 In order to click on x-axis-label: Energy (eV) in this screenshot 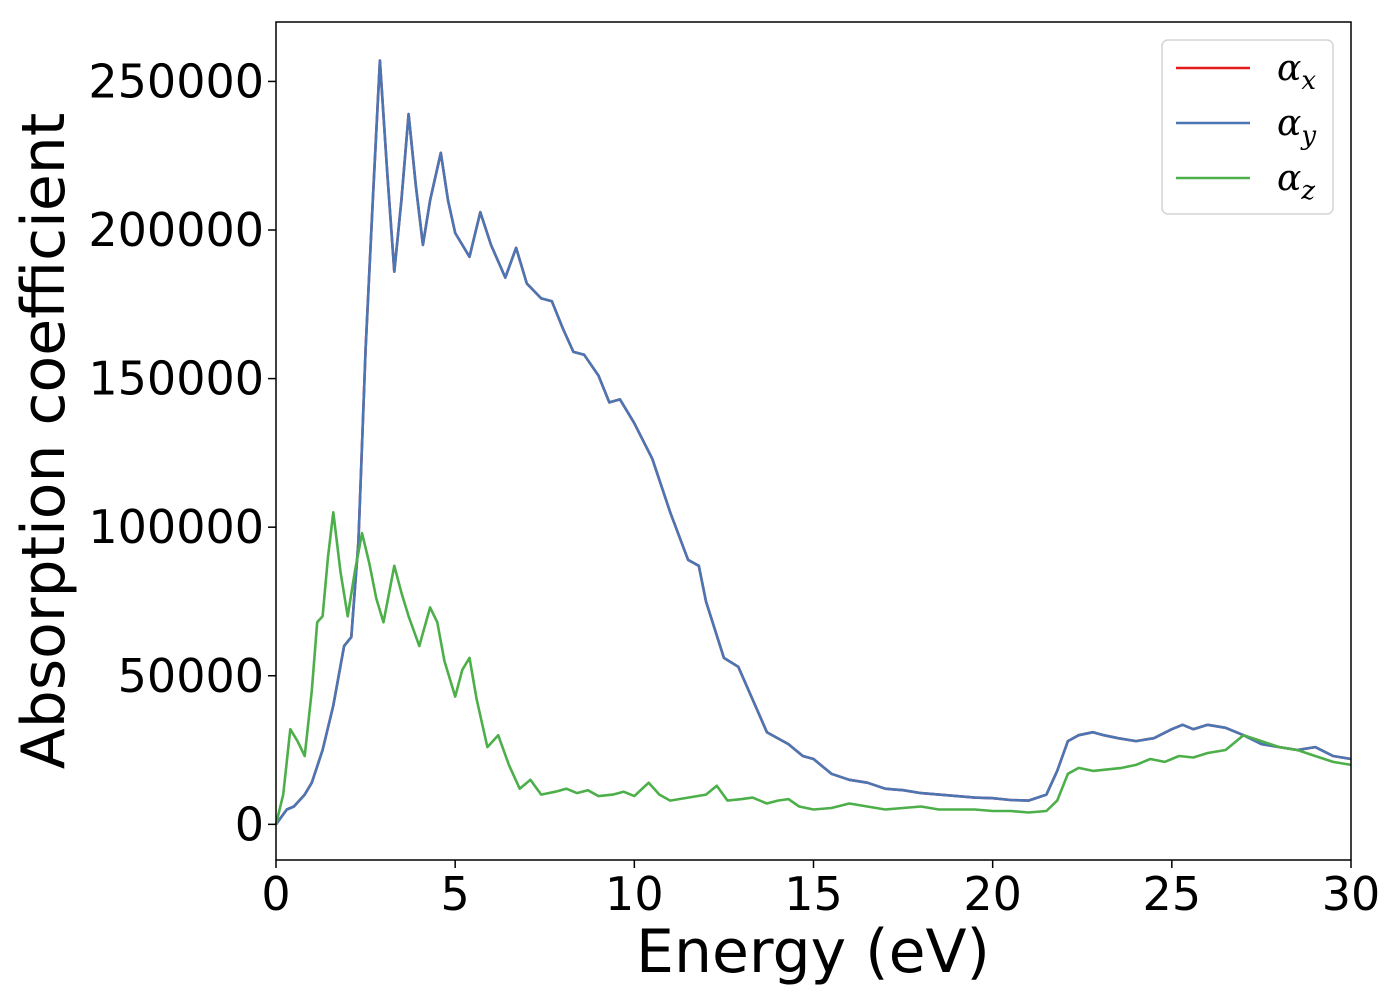, I will do `click(813, 952)`.